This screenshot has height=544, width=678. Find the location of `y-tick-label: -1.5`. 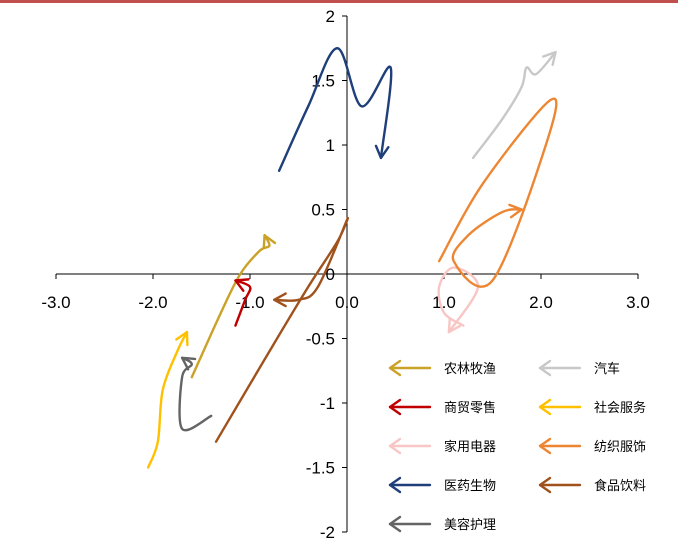

y-tick-label: -1.5 is located at coordinates (320, 468).